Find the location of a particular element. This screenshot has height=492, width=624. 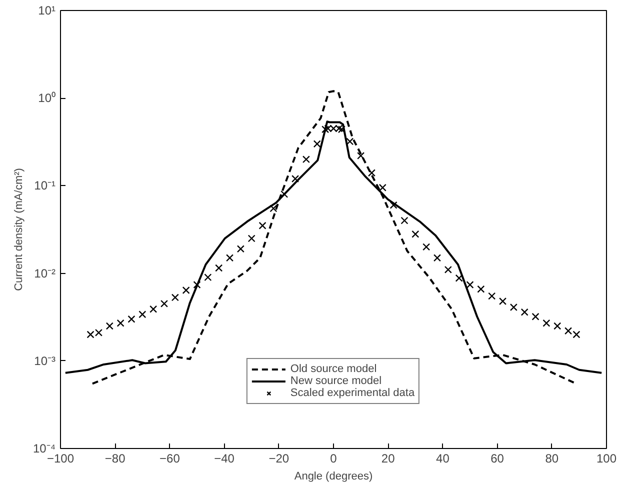

x-tick-label: 100 is located at coordinates (606, 459).